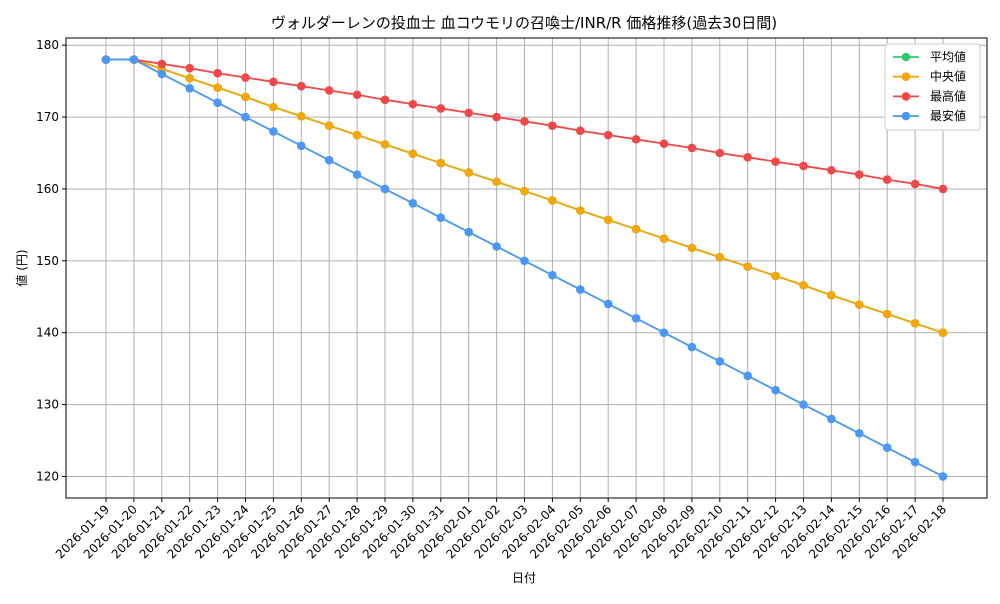  I want to click on legend-item: 最高値, so click(929, 95).